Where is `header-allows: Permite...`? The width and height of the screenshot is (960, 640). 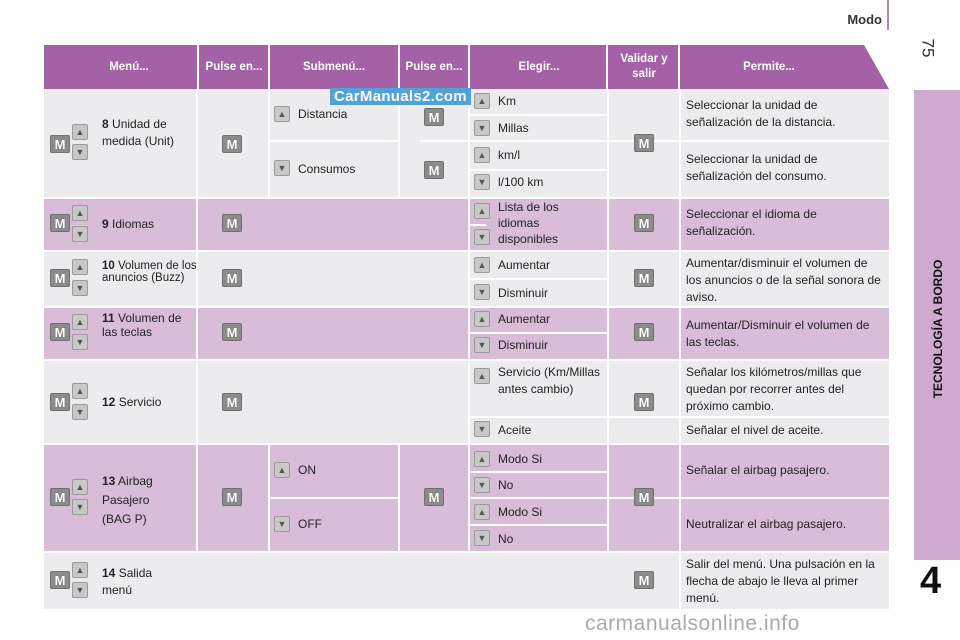 header-allows: Permite... is located at coordinates (769, 66).